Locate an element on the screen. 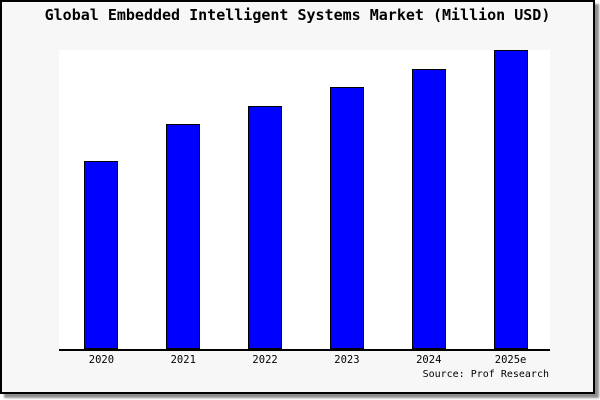 The image size is (600, 400). x-tick-label-2020: 2020 is located at coordinates (101, 360).